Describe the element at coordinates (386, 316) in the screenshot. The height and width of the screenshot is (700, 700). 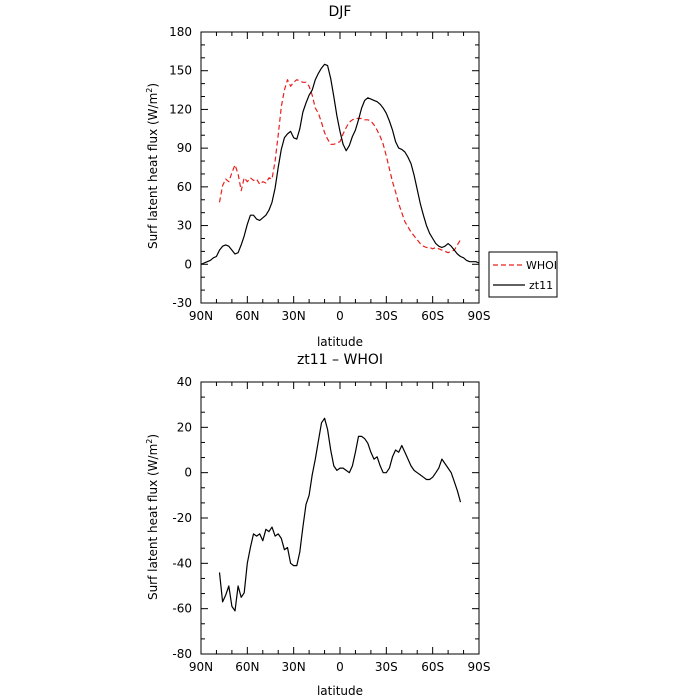
I see `top-chart-x-tick-label: 30S` at that location.